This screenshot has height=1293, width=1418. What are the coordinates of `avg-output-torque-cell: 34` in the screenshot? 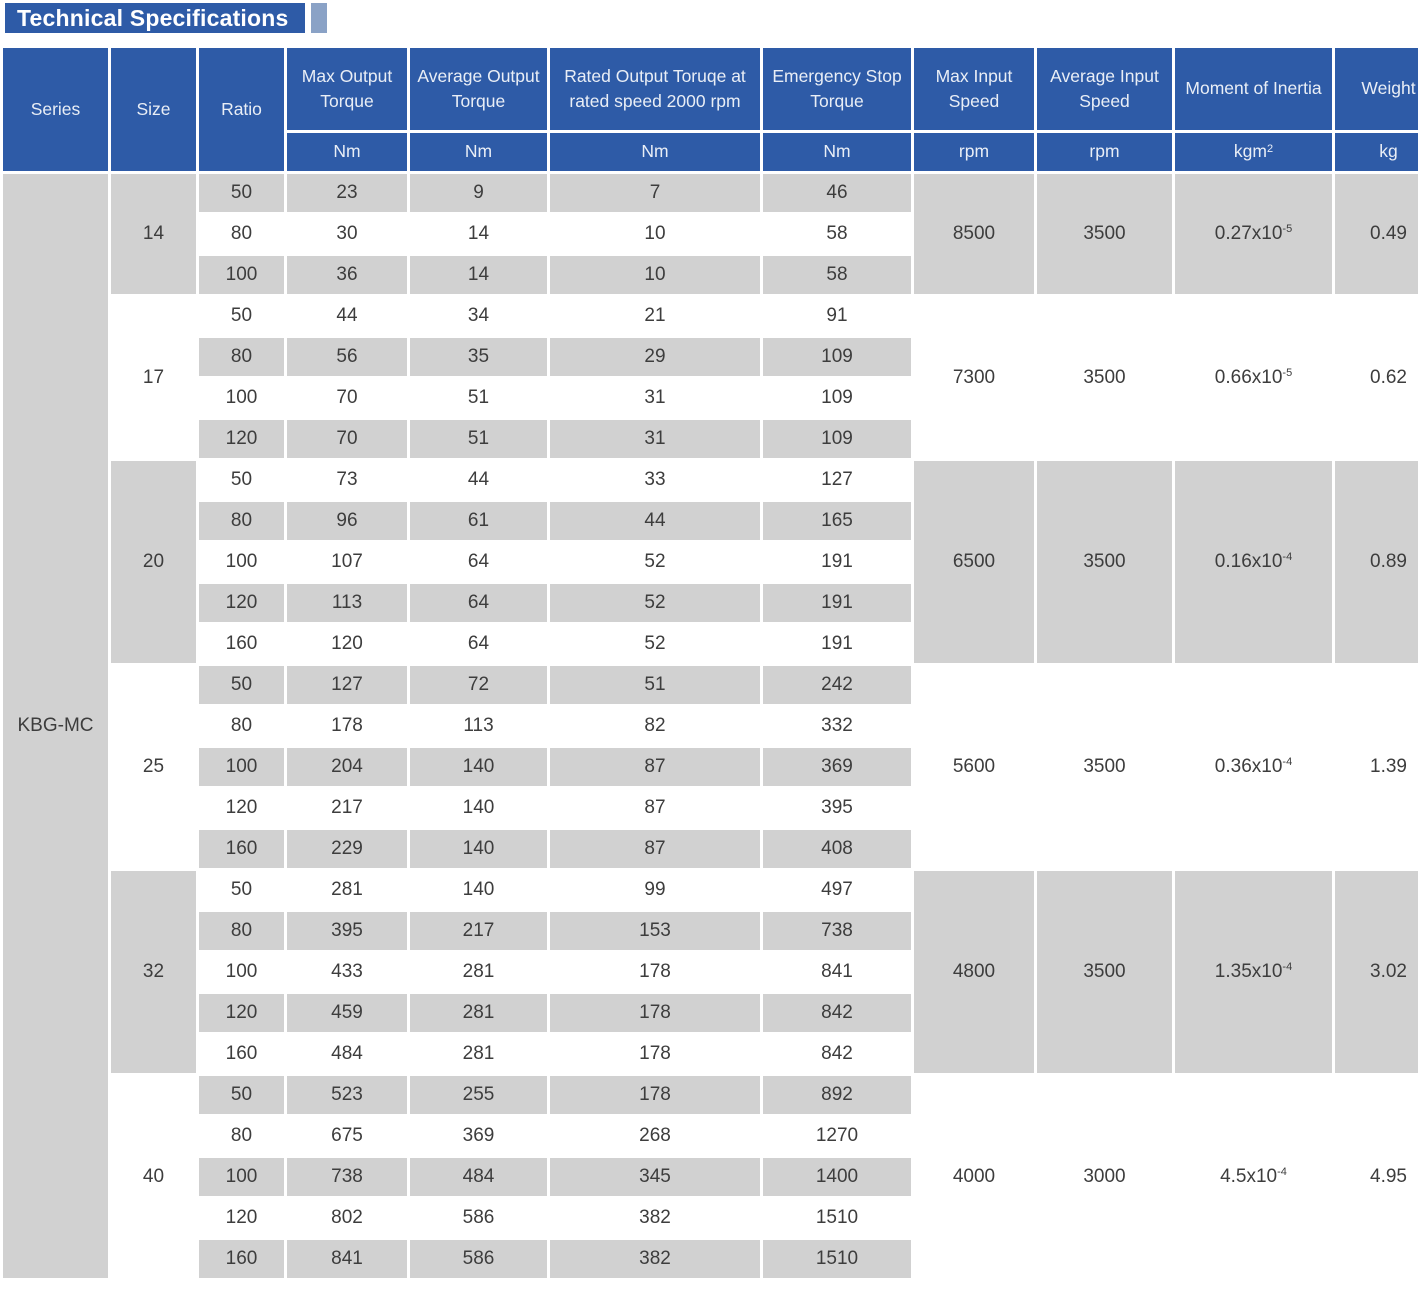 It's located at (478, 316).